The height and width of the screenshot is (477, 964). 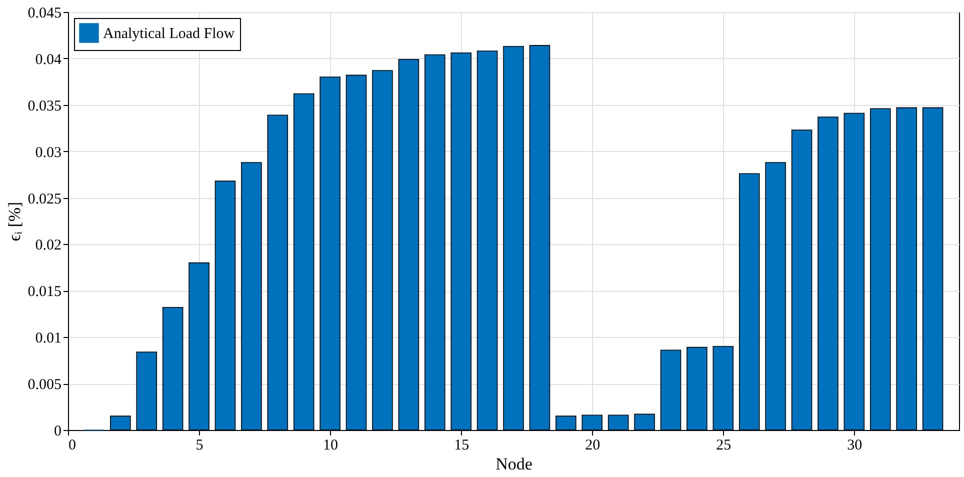 I want to click on x-tick-label: 30, so click(x=854, y=446).